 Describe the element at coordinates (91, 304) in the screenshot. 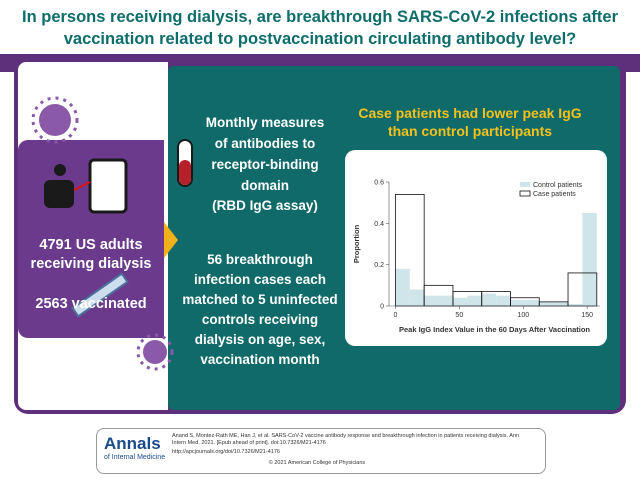

I see `vaccinated-text: 2563 vaccinated` at that location.